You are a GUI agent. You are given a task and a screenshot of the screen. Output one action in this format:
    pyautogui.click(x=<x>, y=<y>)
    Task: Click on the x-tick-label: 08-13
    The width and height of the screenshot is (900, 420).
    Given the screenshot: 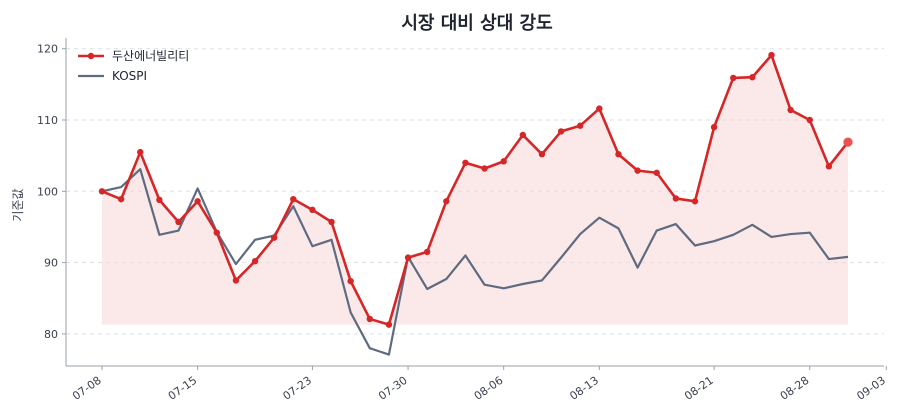 What is the action you would take?
    pyautogui.click(x=584, y=388)
    